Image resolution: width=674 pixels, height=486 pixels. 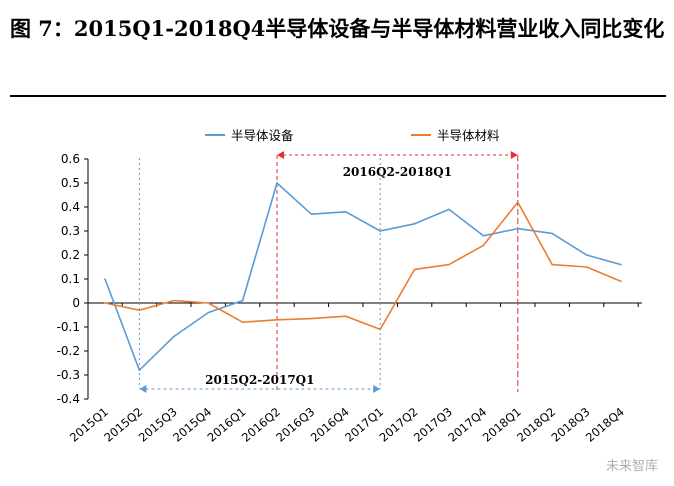 I want to click on y-tick-label: -0.1, so click(x=68, y=327).